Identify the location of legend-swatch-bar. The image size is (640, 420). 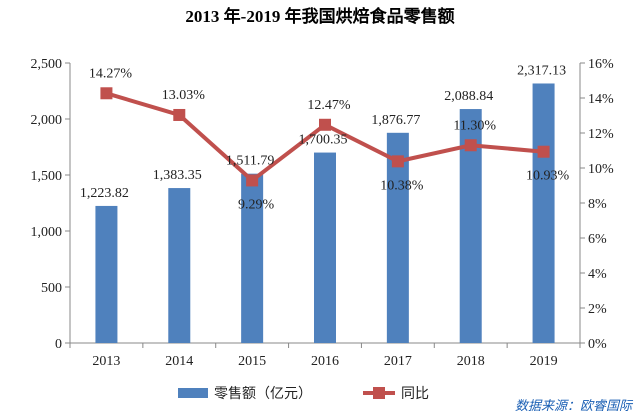
(193, 393).